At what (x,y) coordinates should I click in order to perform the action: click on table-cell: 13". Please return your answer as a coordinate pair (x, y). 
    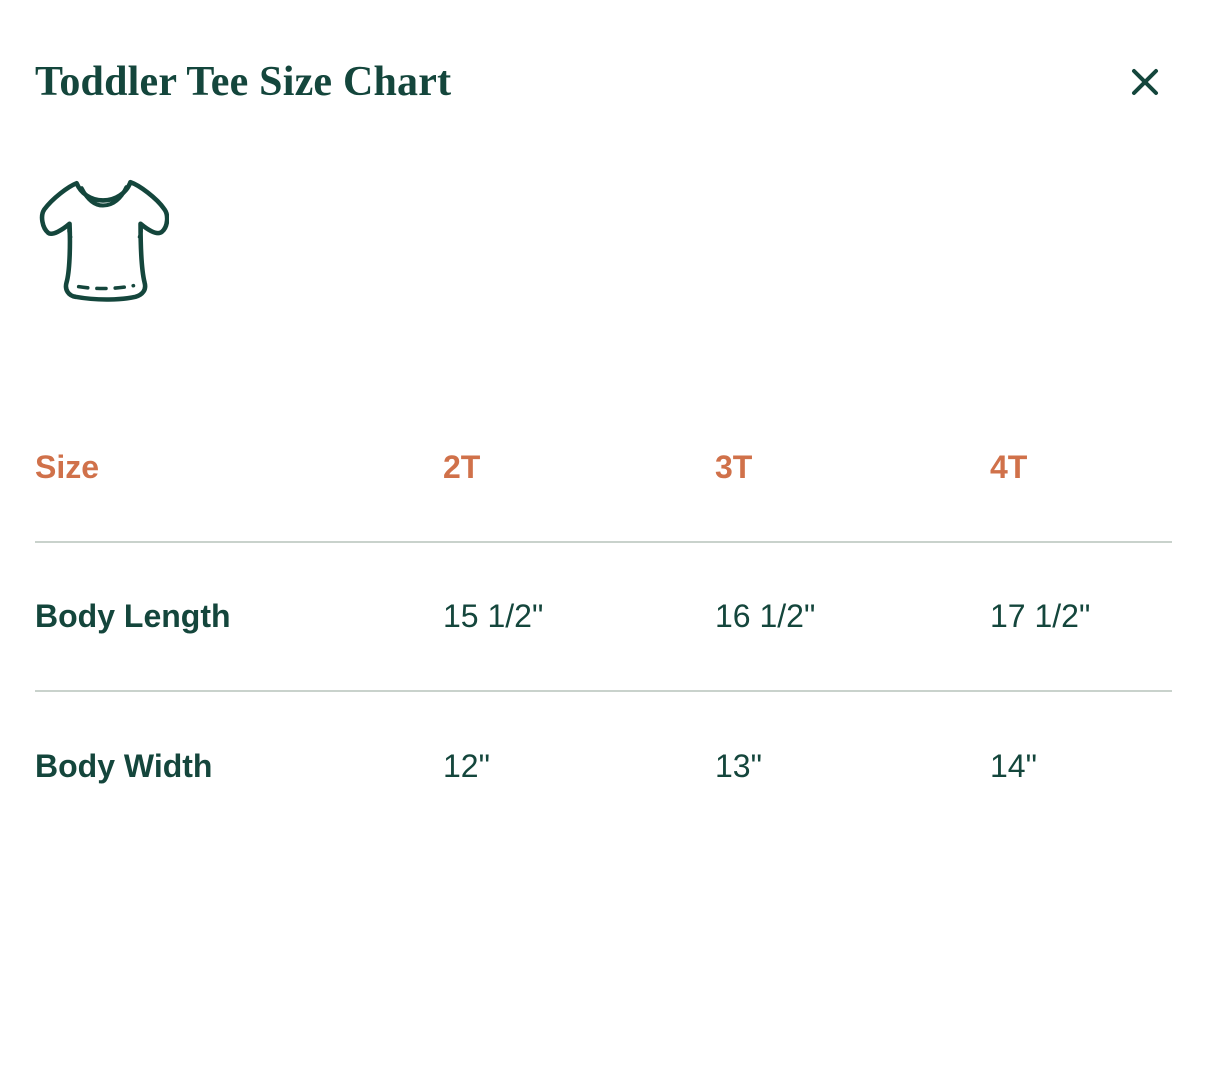
    Looking at the image, I should click on (738, 766).